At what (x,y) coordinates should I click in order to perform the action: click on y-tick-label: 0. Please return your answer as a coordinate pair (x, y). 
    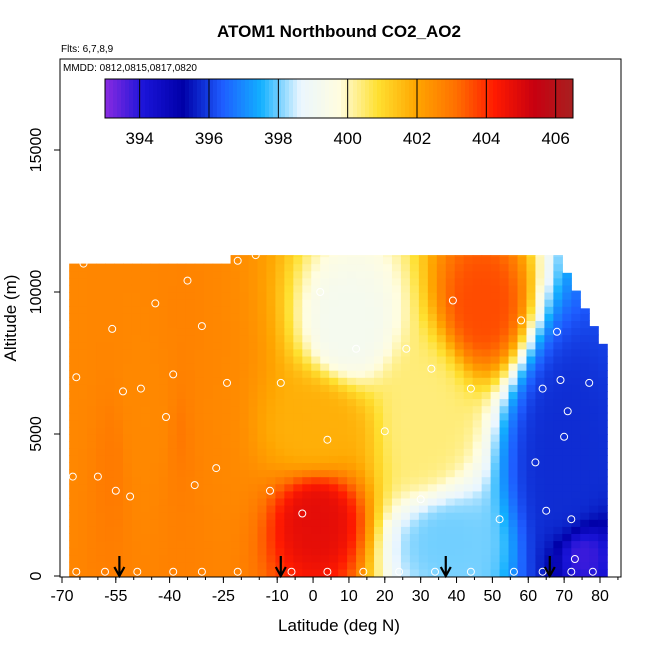
    Looking at the image, I should click on (36, 575).